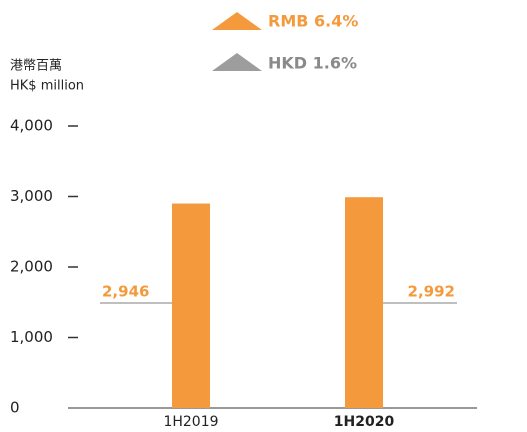  What do you see at coordinates (364, 422) in the screenshot?
I see `x-tick-label: 1H2020` at bounding box center [364, 422].